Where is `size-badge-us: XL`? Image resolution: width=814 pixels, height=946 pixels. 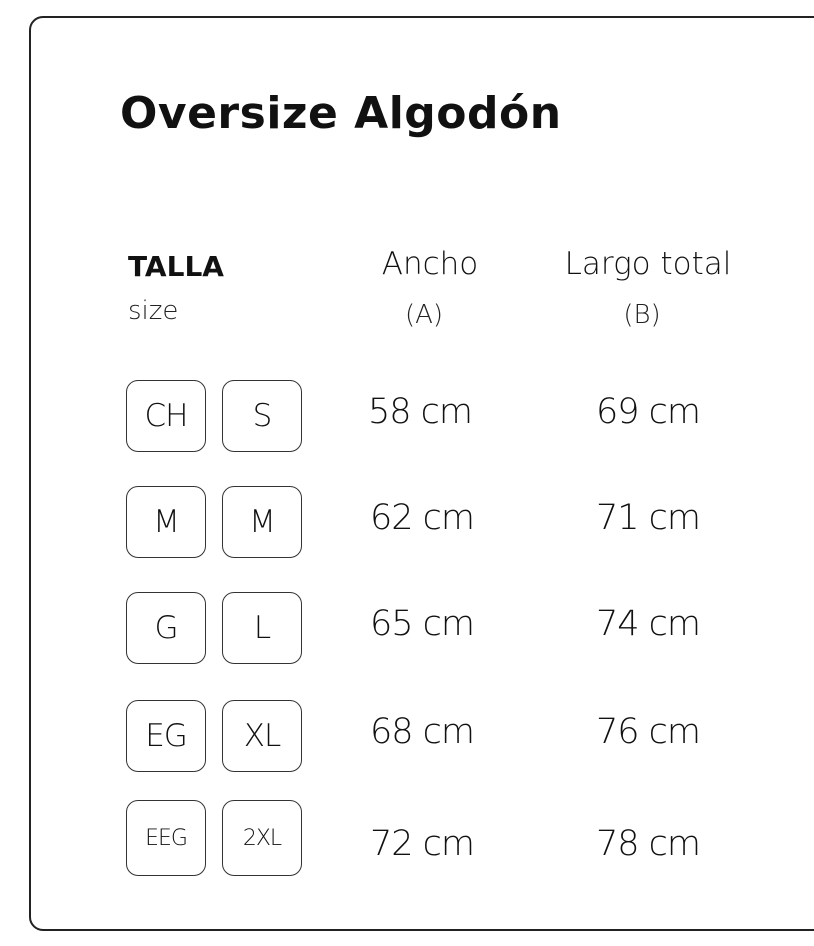
size-badge-us: XL is located at coordinates (262, 736).